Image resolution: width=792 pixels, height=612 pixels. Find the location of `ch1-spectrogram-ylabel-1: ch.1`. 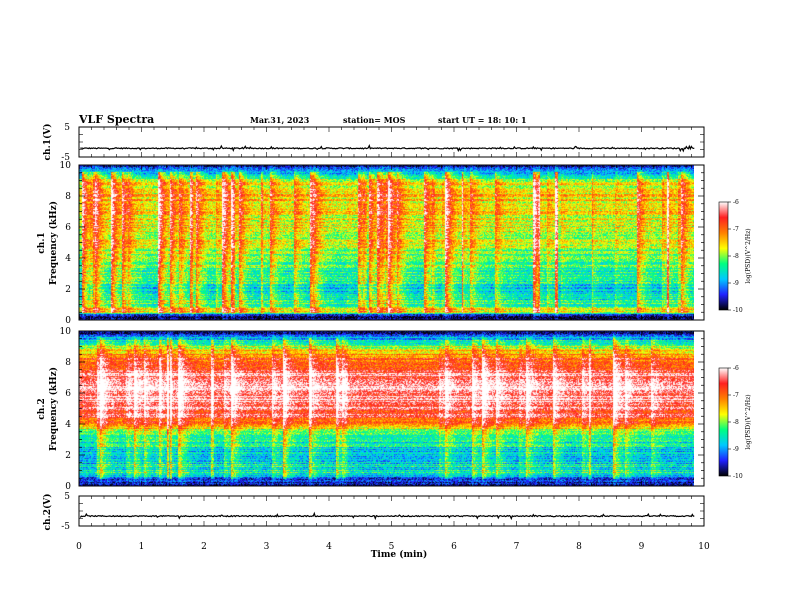

ch1-spectrogram-ylabel-1: ch.1 is located at coordinates (42, 242).